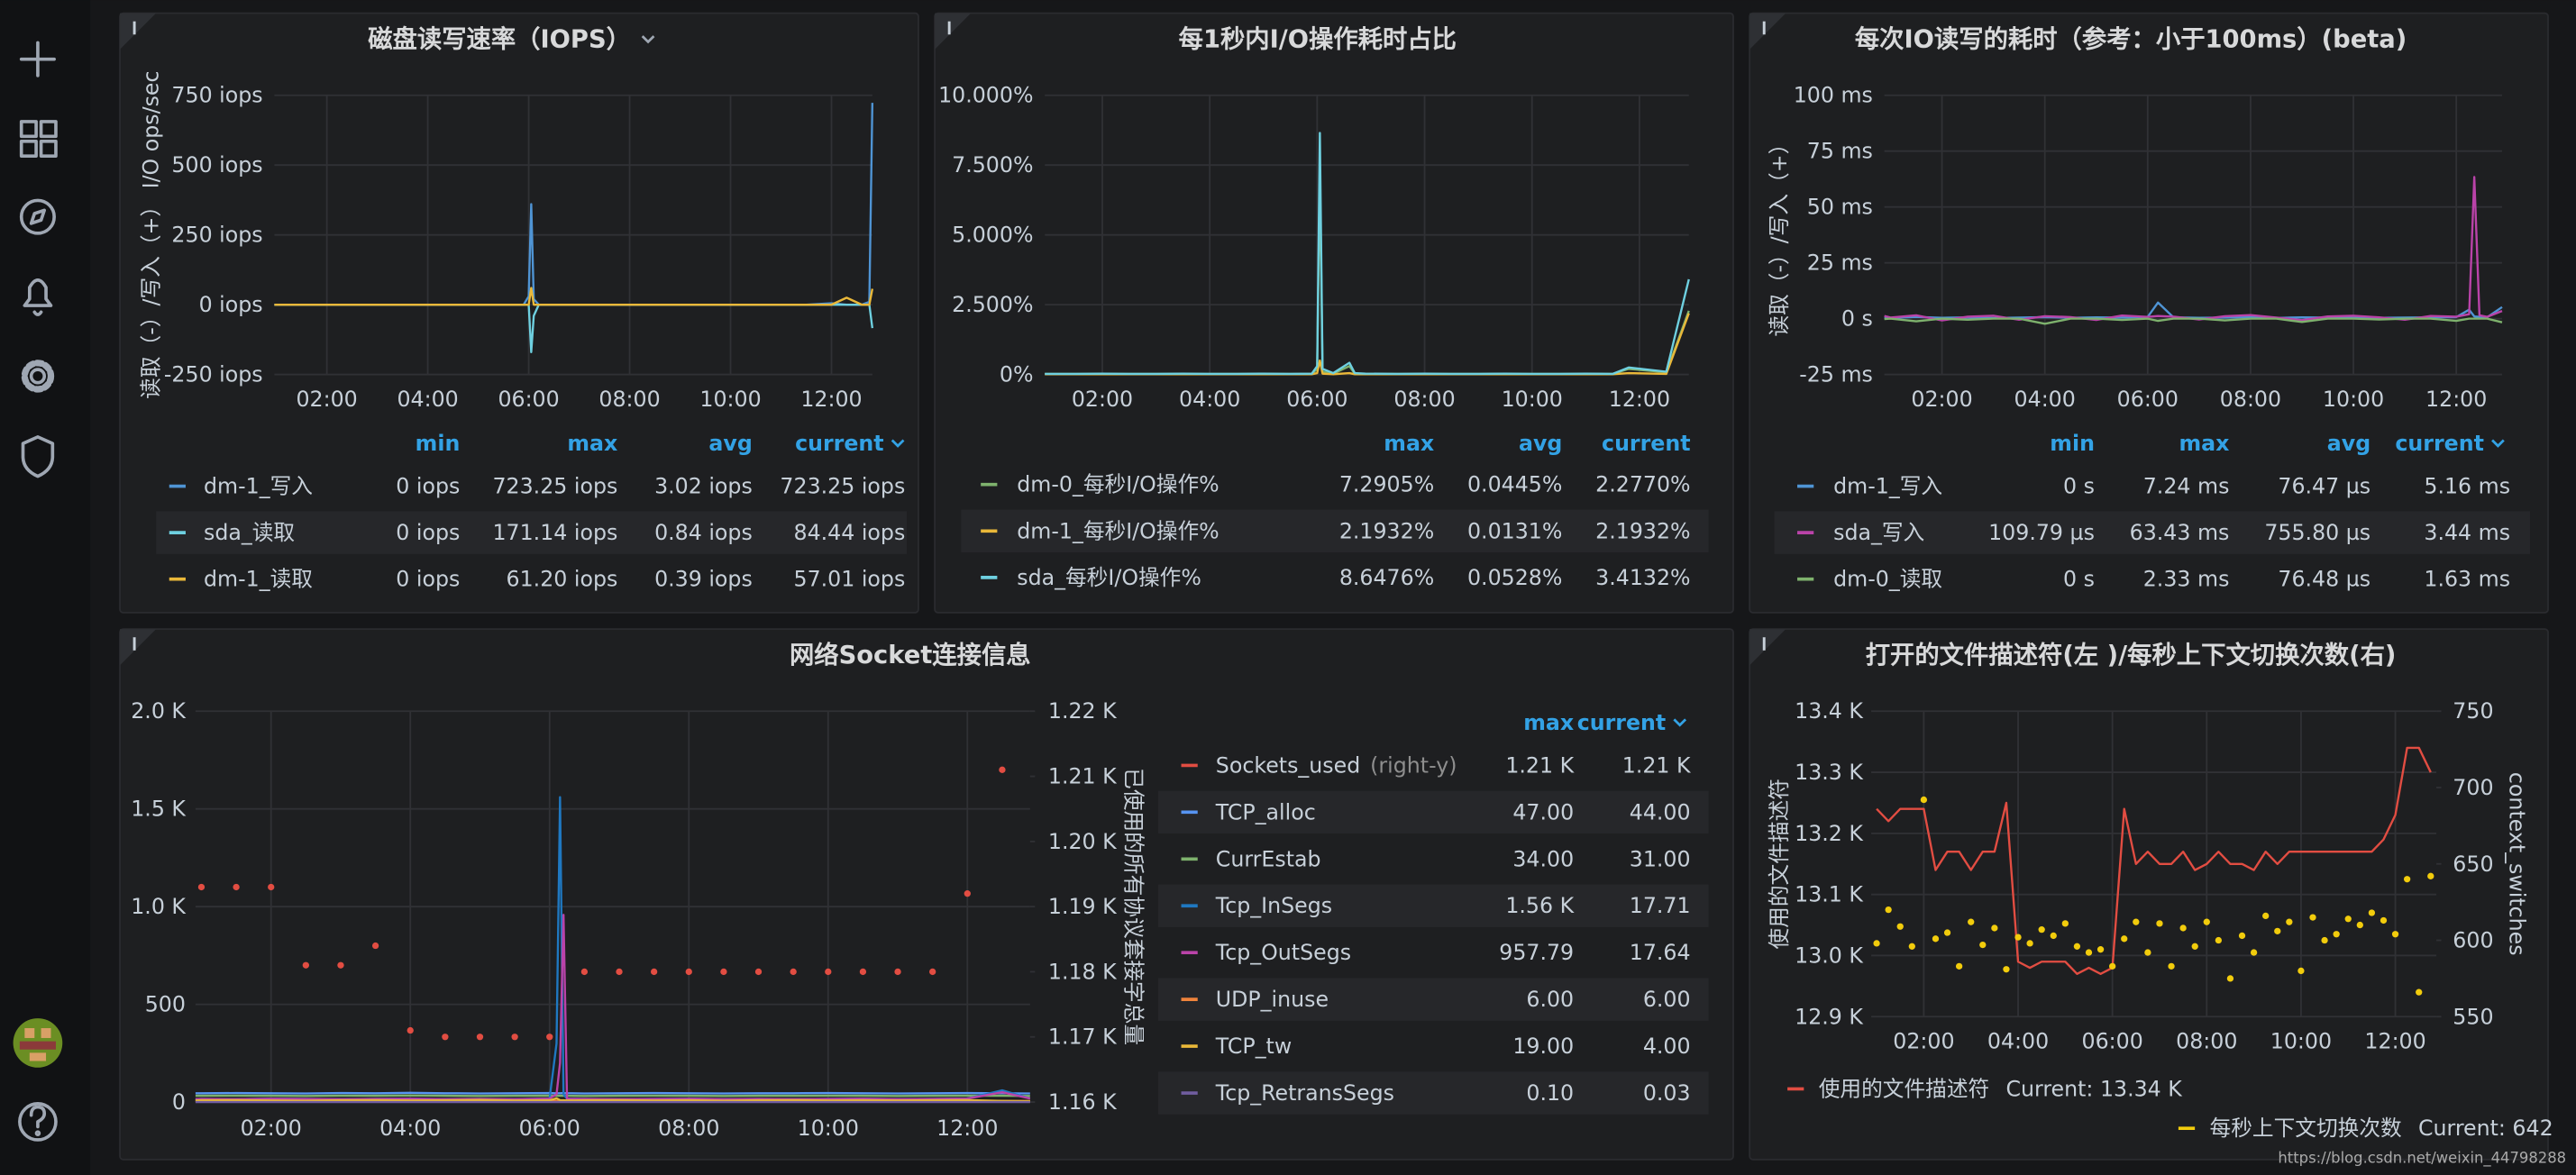 The height and width of the screenshot is (1175, 2576). What do you see at coordinates (1118, 530) in the screenshot?
I see `legend-series-name: dm-1_每秒I/O操作%` at bounding box center [1118, 530].